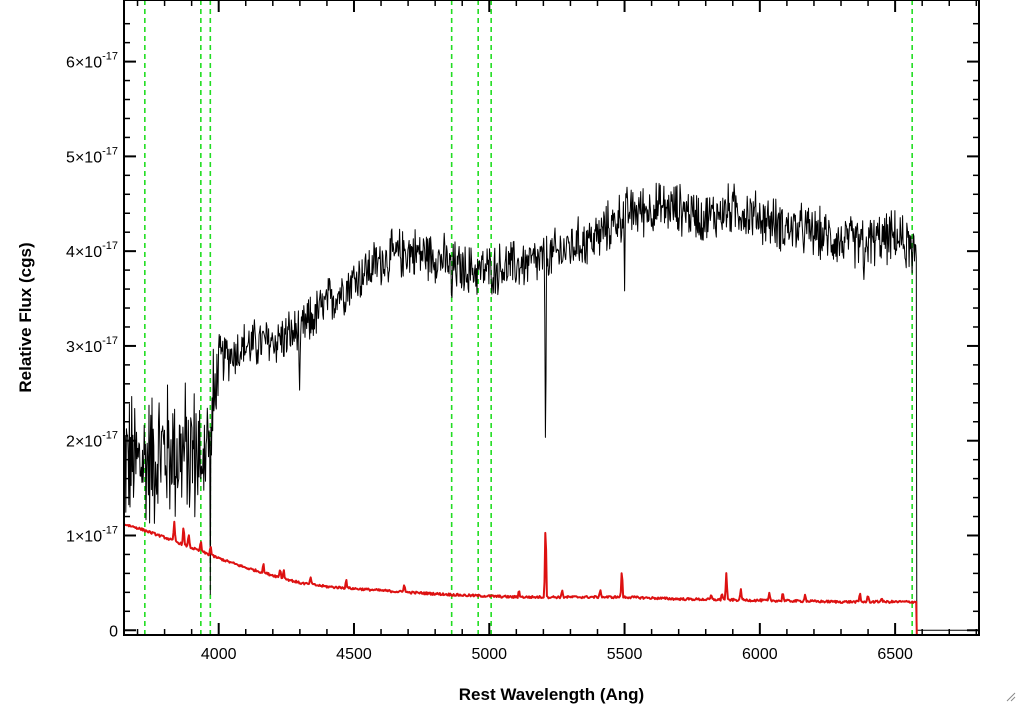 The height and width of the screenshot is (706, 1020). What do you see at coordinates (489, 654) in the screenshot?
I see `x-tick-label: 5000` at bounding box center [489, 654].